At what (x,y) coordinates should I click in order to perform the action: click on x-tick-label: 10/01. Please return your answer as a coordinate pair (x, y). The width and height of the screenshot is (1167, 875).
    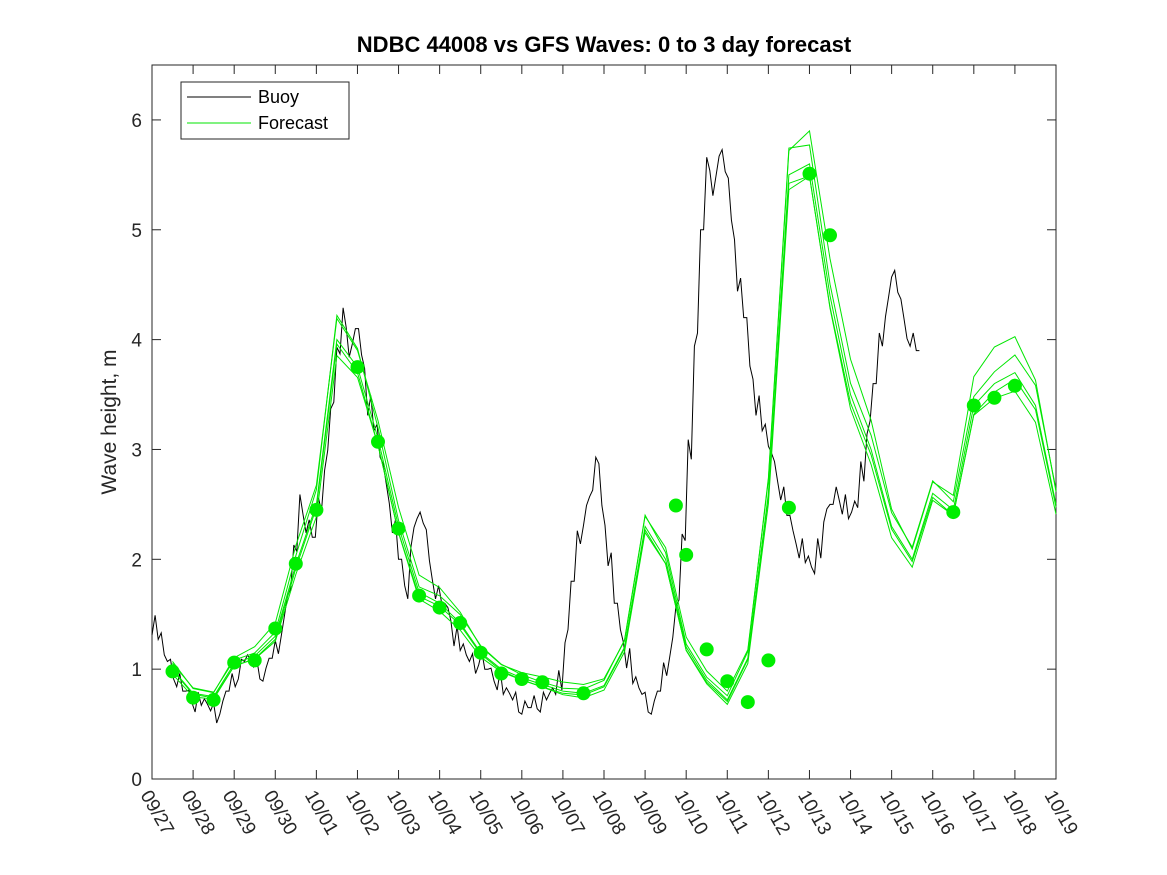
    Looking at the image, I should click on (321, 813).